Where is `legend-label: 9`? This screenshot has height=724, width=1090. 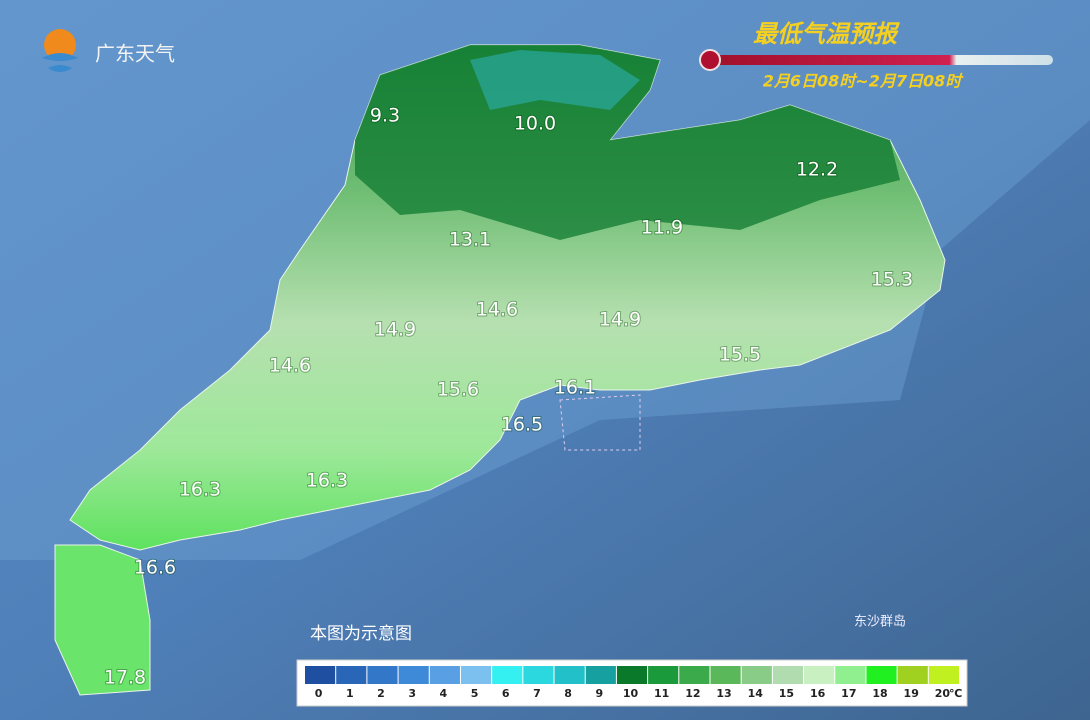 legend-label: 9 is located at coordinates (599, 693).